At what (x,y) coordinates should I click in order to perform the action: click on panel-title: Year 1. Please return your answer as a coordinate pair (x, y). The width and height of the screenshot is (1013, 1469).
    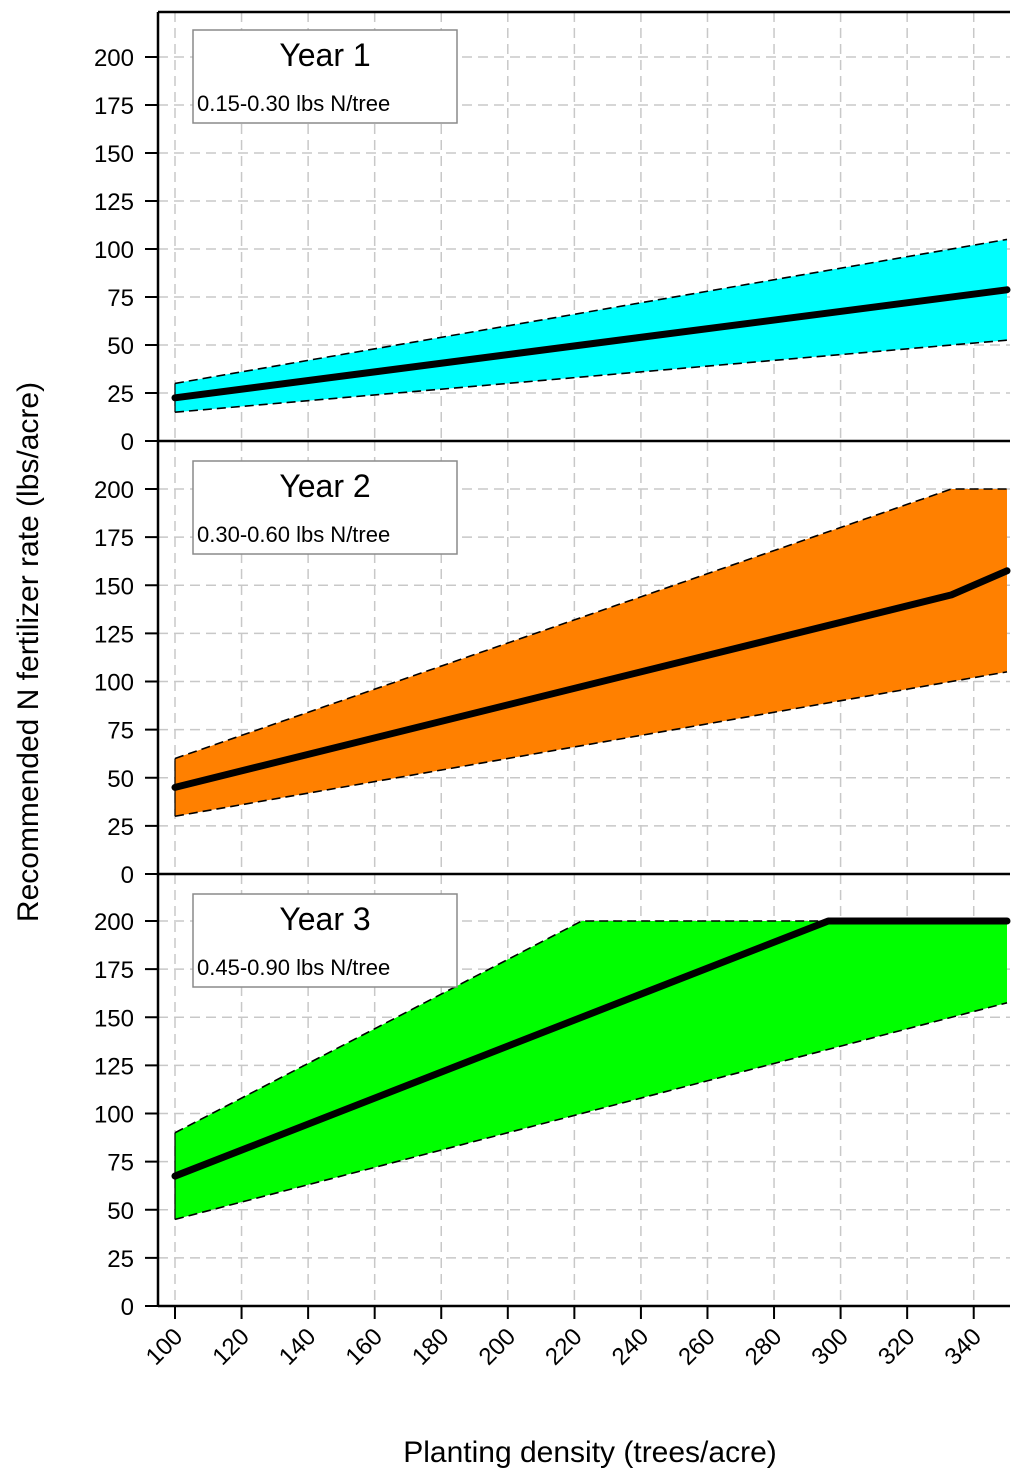
    Looking at the image, I should click on (324, 55).